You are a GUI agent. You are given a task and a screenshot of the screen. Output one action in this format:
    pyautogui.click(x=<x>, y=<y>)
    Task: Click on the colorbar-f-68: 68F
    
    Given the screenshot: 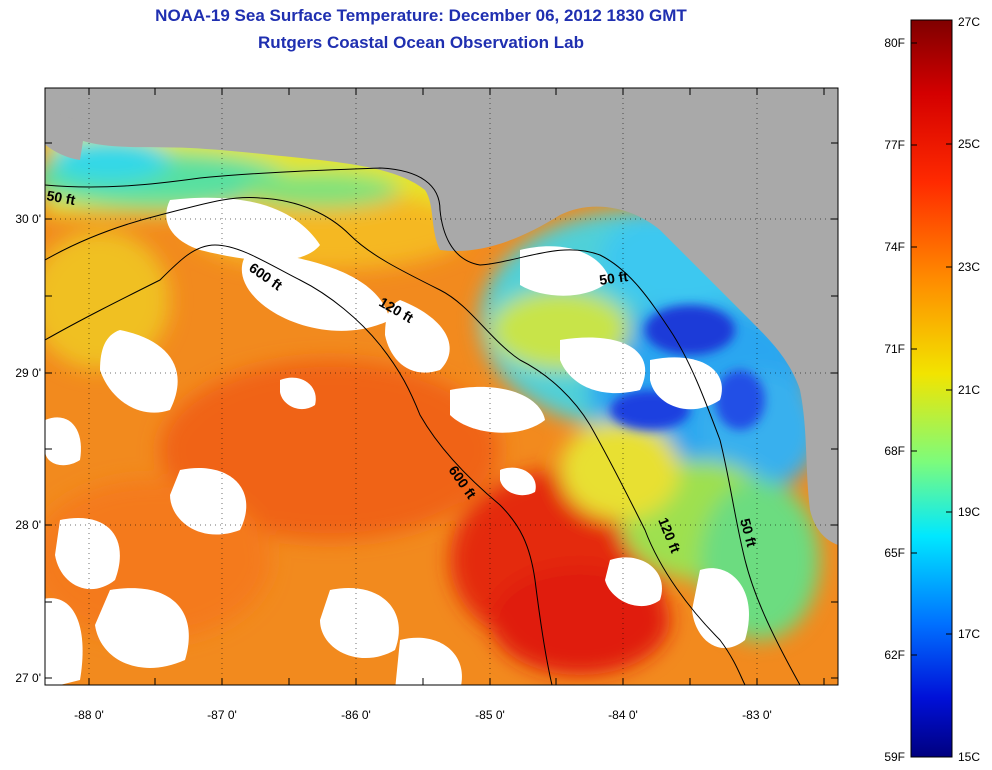 What is the action you would take?
    pyautogui.click(x=894, y=451)
    